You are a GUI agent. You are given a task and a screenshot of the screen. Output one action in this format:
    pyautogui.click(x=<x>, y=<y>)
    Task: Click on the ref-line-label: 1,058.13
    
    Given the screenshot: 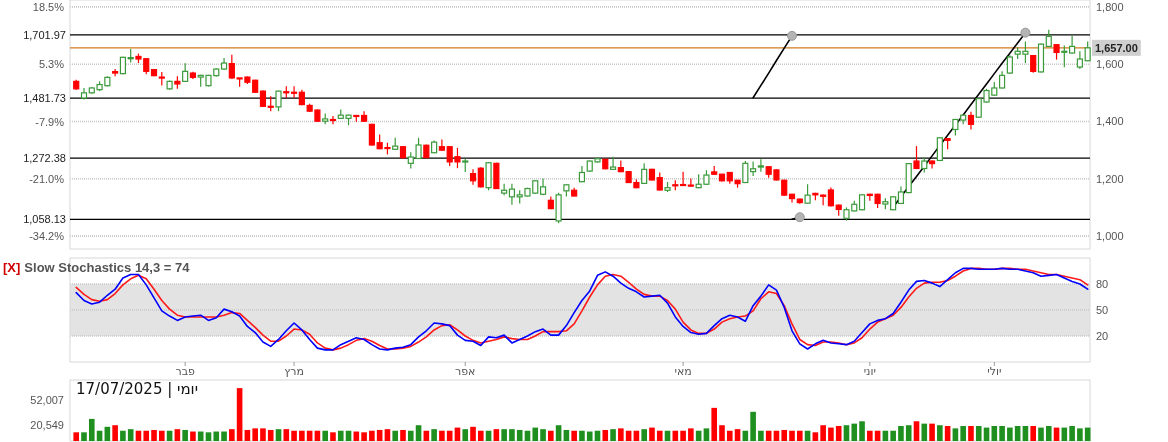 What is the action you would take?
    pyautogui.click(x=44, y=219)
    